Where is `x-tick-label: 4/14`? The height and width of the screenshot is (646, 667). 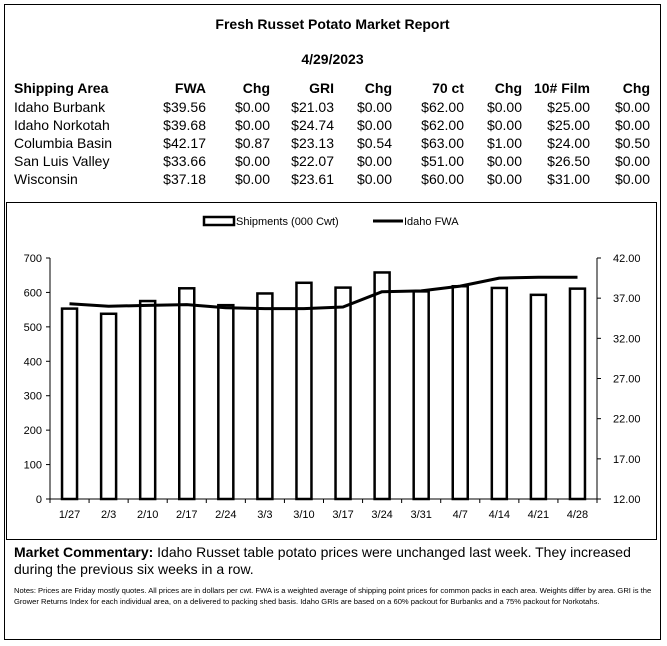 x-tick-label: 4/14 is located at coordinates (499, 515).